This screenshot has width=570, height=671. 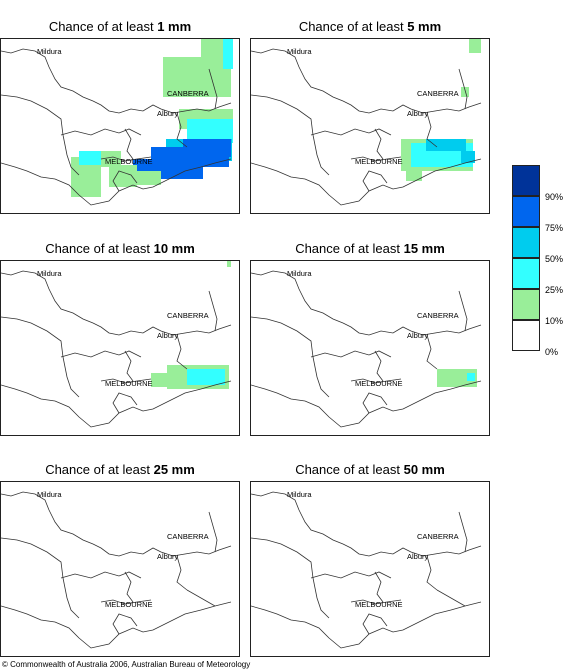 I want to click on legend-label-90: 90%, so click(x=554, y=197).